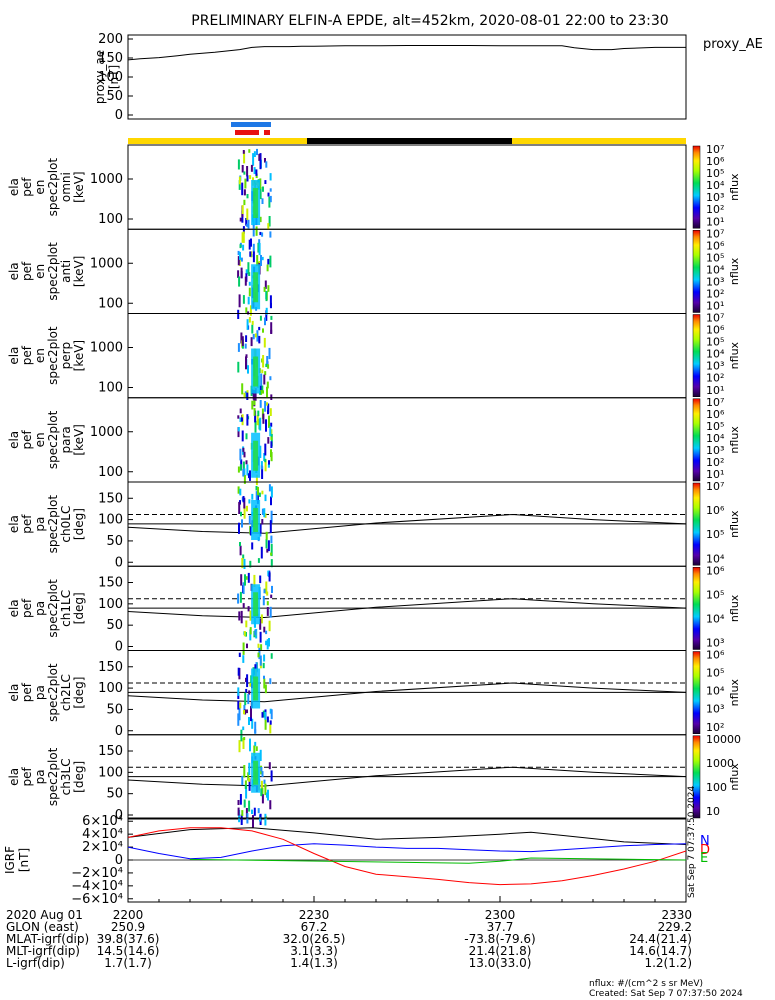  I want to click on footer-row-value: 67.2, so click(314, 927).